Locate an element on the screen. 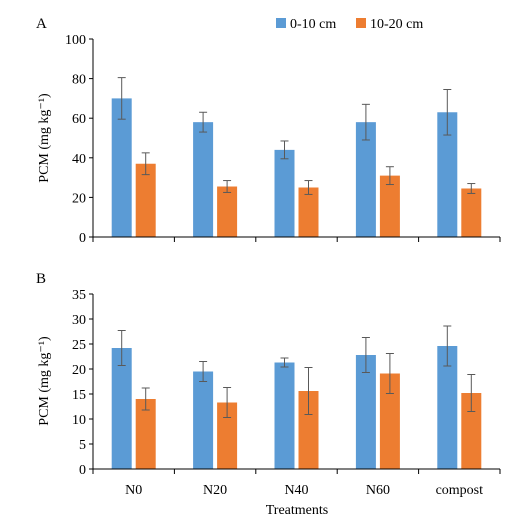 The width and height of the screenshot is (520, 523). y-tick-label-a: 60 is located at coordinates (79, 119).